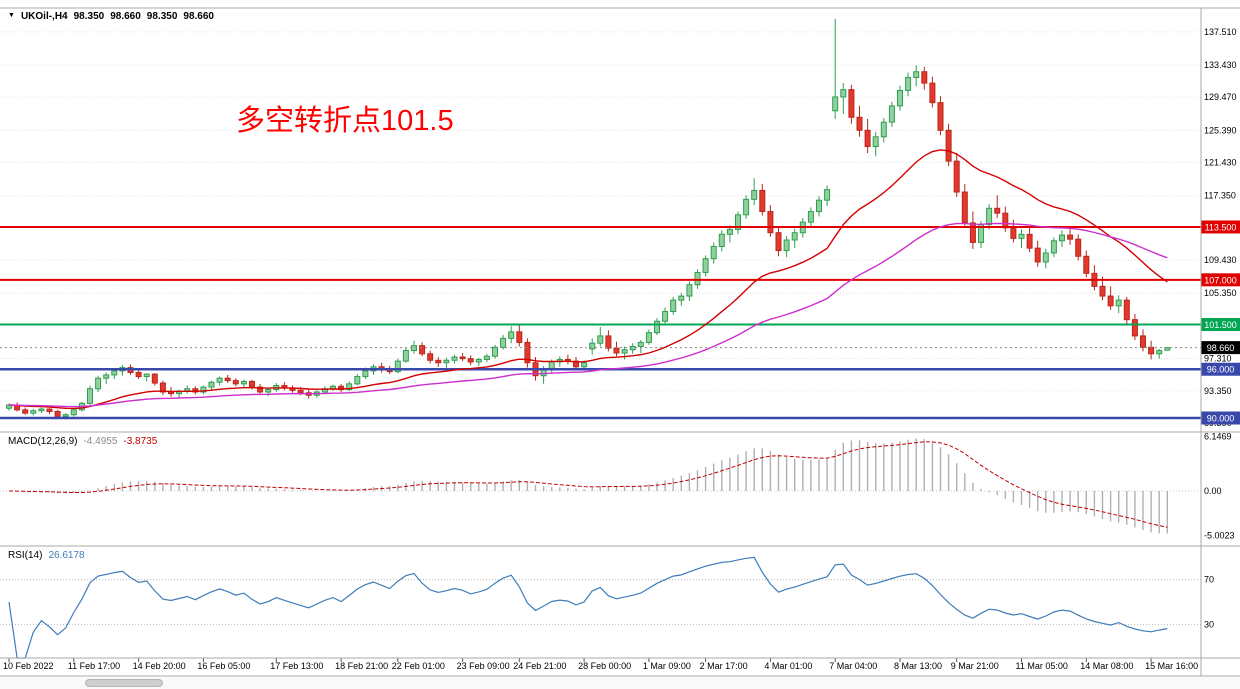 This screenshot has width=1240, height=689. Describe the element at coordinates (100, 441) in the screenshot. I see `macd-value-main: -4.4955` at that location.